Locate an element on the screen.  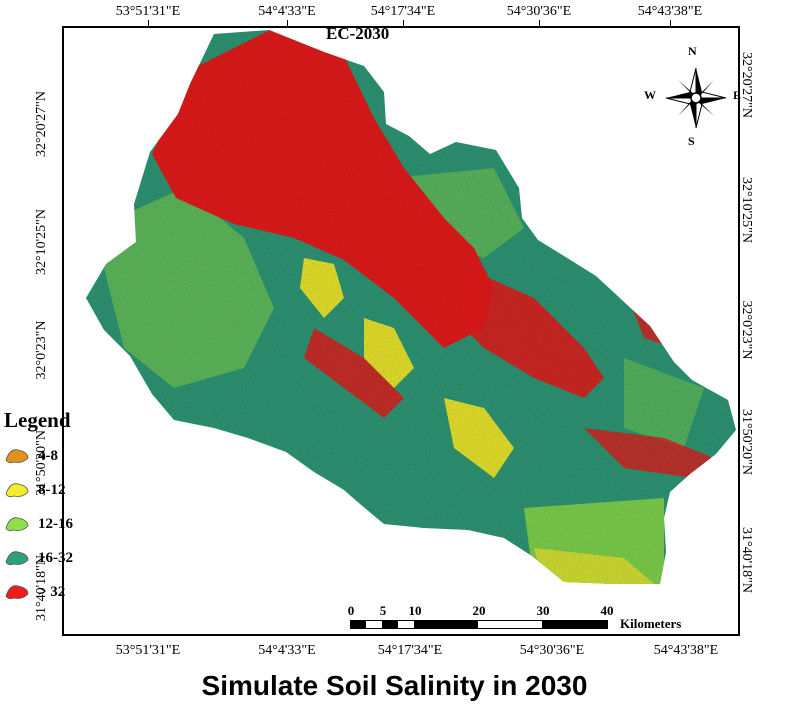
legend-label: 16-32 is located at coordinates (55, 557).